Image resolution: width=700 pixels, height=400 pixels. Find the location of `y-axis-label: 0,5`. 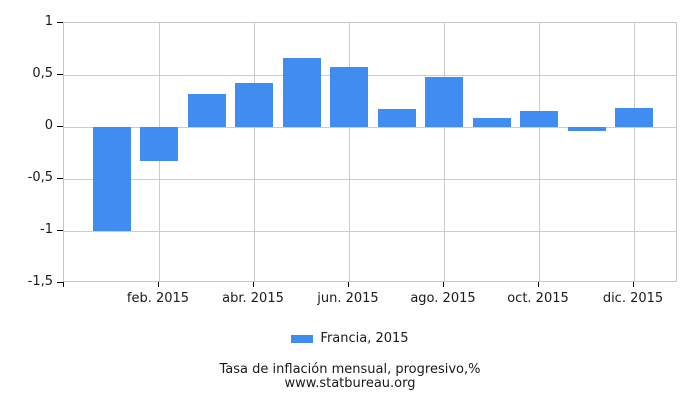

y-axis-label: 0,5 is located at coordinates (42, 73).